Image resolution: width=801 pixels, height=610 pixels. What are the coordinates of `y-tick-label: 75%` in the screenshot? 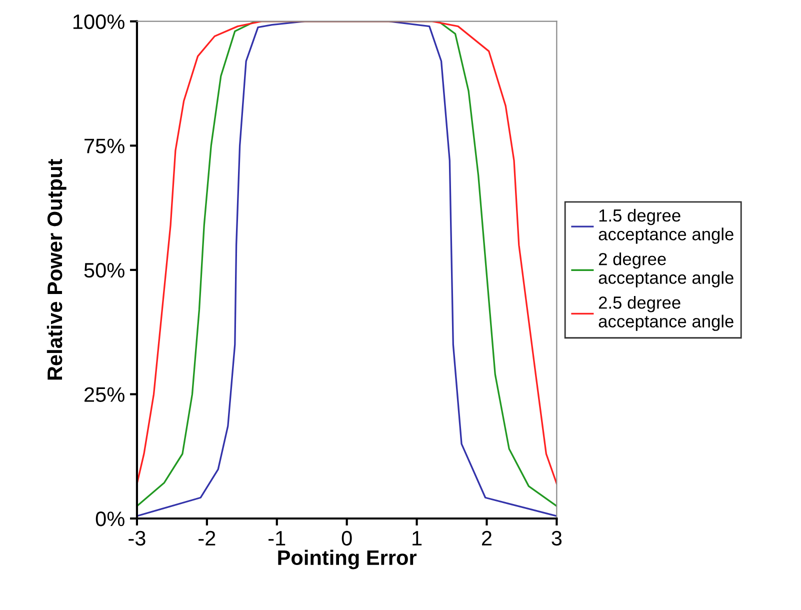 It's located at (104, 146).